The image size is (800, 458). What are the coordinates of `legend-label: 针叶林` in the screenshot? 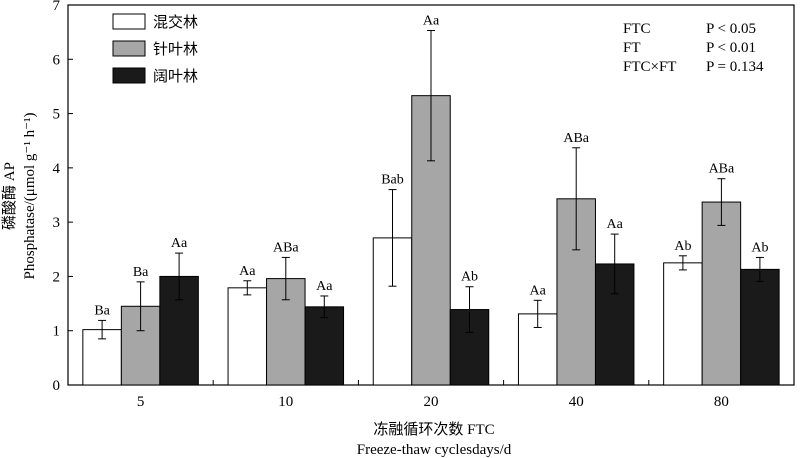 It's located at (175, 49).